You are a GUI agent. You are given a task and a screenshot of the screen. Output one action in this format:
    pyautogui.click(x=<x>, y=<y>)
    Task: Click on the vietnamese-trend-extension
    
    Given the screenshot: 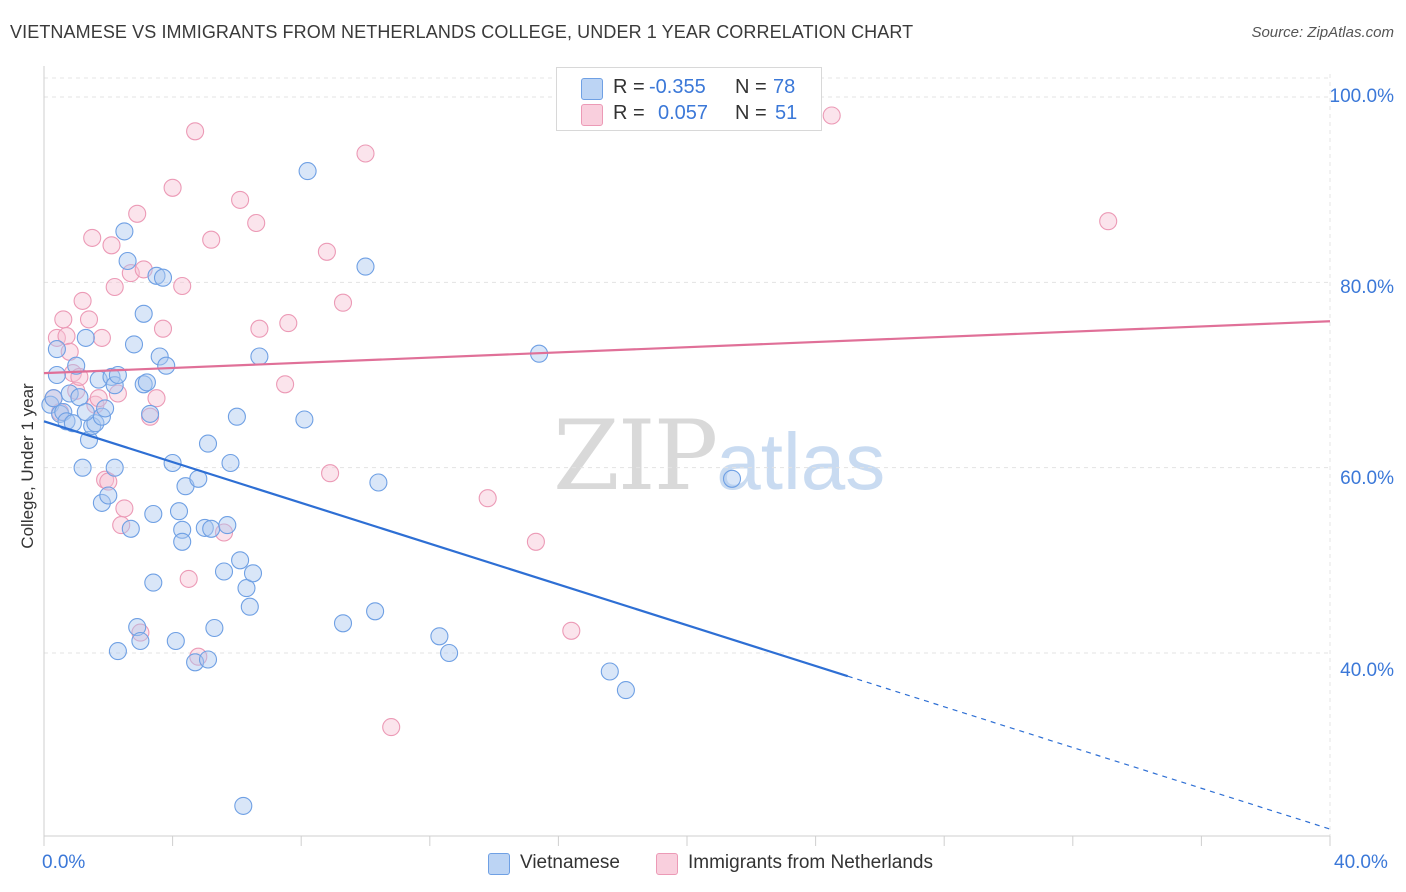 What is the action you would take?
    pyautogui.click(x=1089, y=752)
    